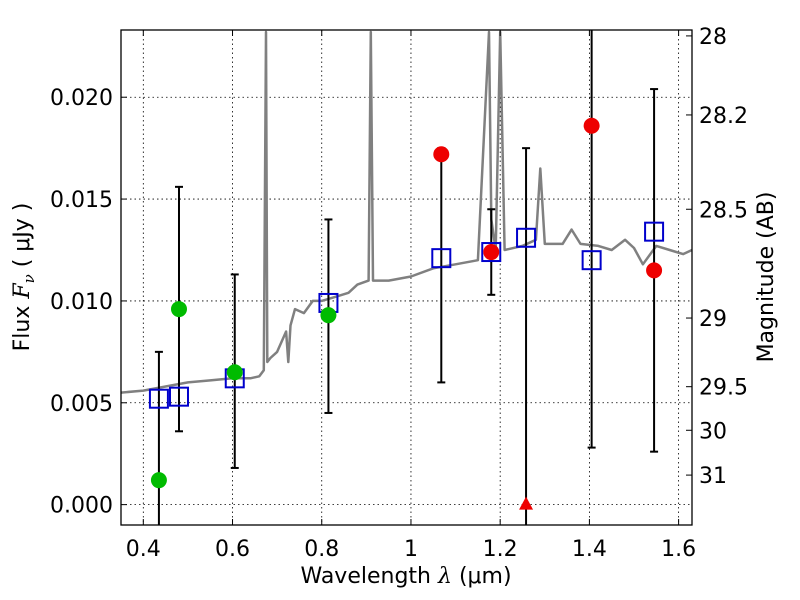 The height and width of the screenshot is (600, 800). What do you see at coordinates (81, 404) in the screenshot?
I see `y-tick-label: 0.005` at bounding box center [81, 404].